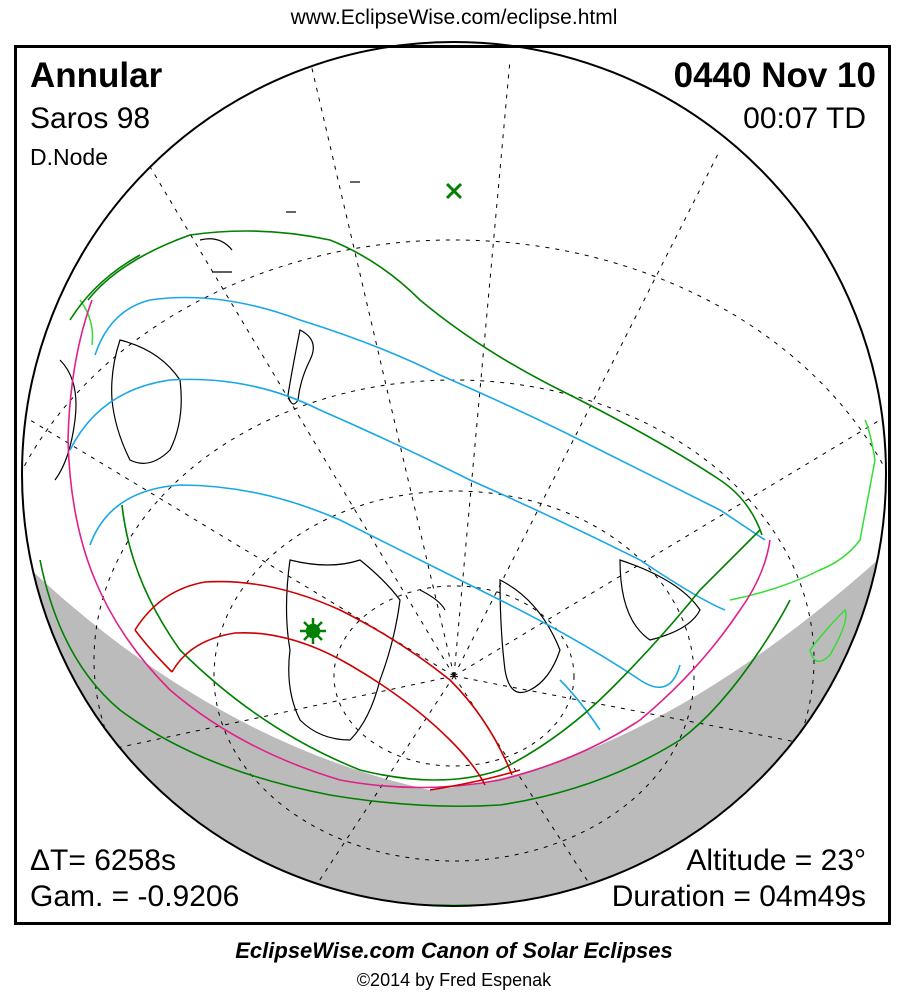 This screenshot has height=1004, width=908. I want to click on eclipse-time: 00:07 TD, so click(804, 118).